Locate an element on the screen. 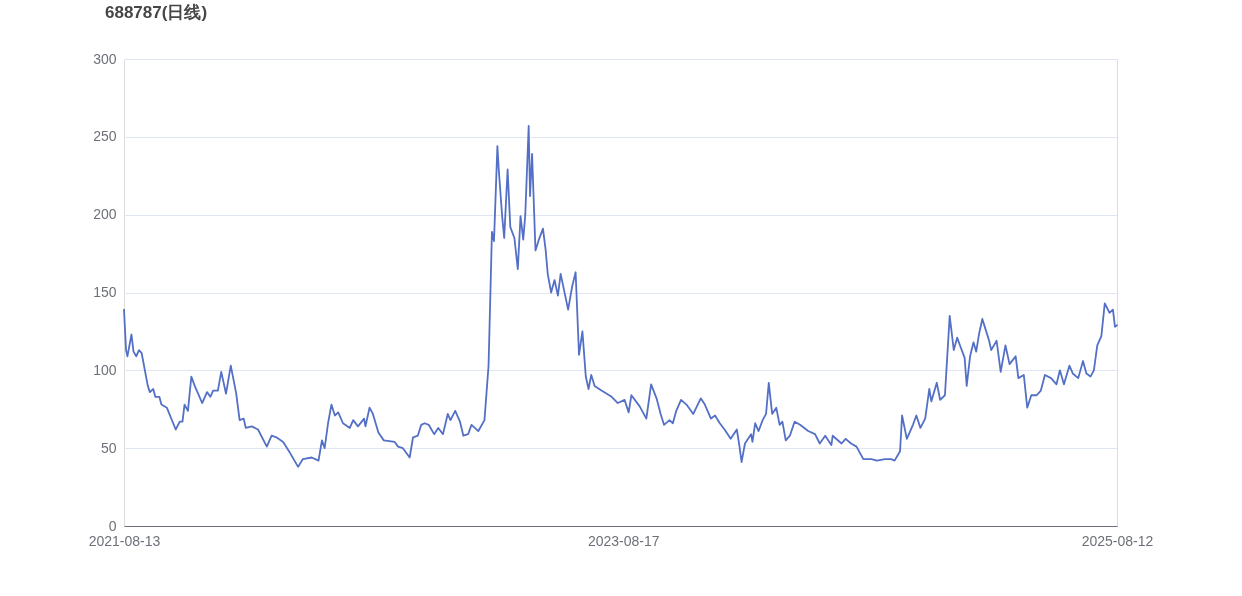  y-tick-label: 0 is located at coordinates (112, 525).